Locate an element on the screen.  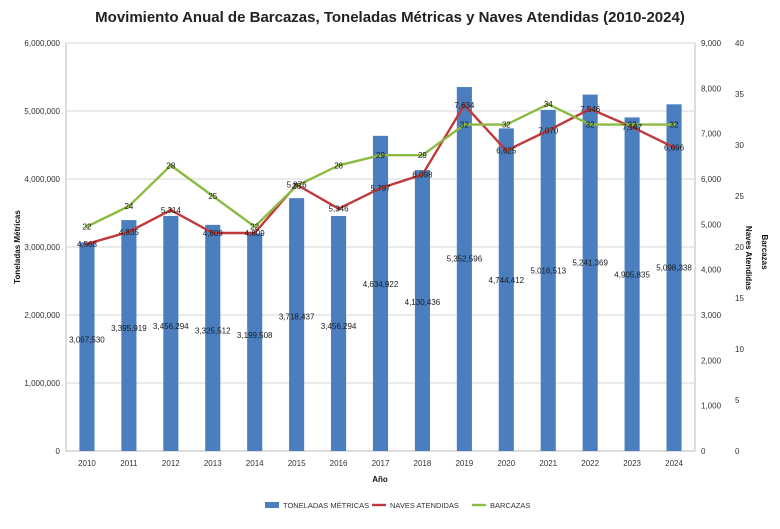
naves-data-label: 4,835 is located at coordinates (129, 232).